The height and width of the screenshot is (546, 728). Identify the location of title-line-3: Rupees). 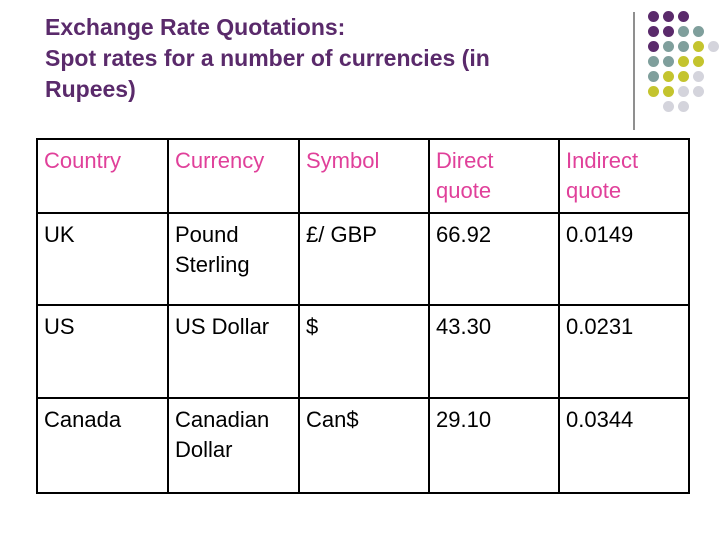
(90, 89).